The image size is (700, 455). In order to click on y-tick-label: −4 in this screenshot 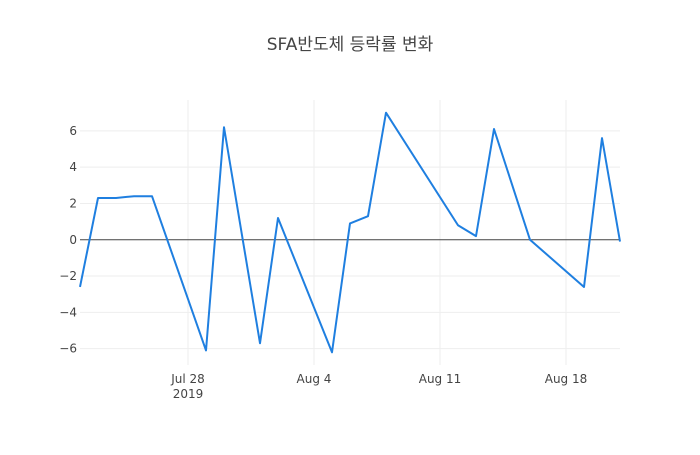, I will do `click(68, 312)`.